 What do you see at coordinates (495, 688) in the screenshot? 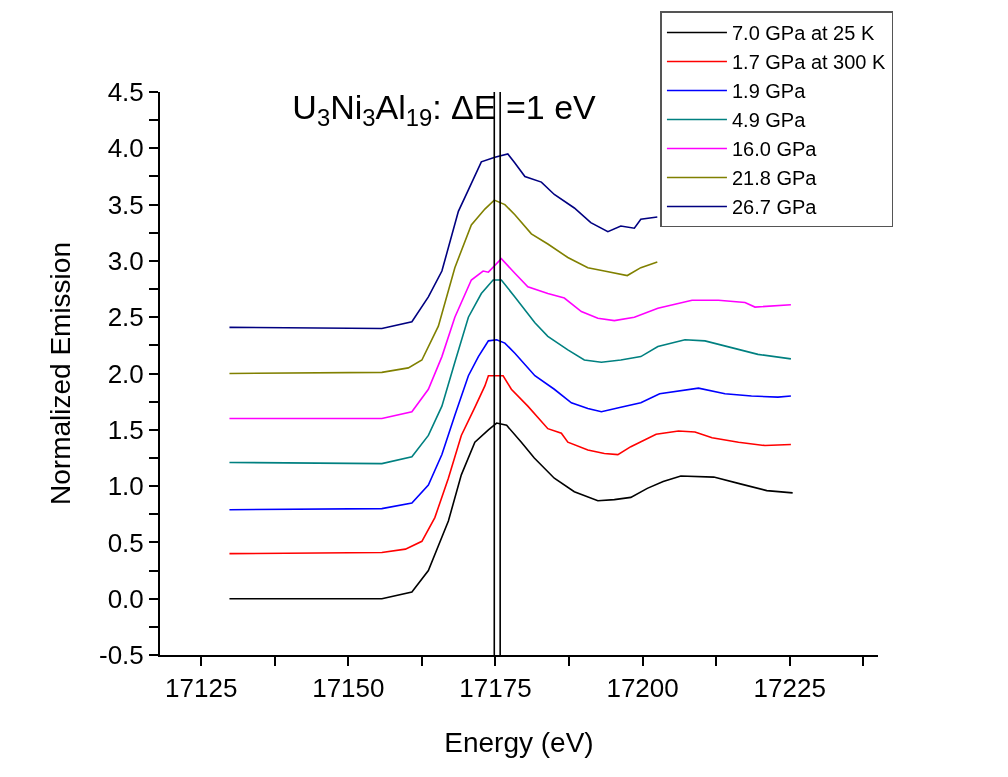
I see `x-tick-label: 17175` at bounding box center [495, 688].